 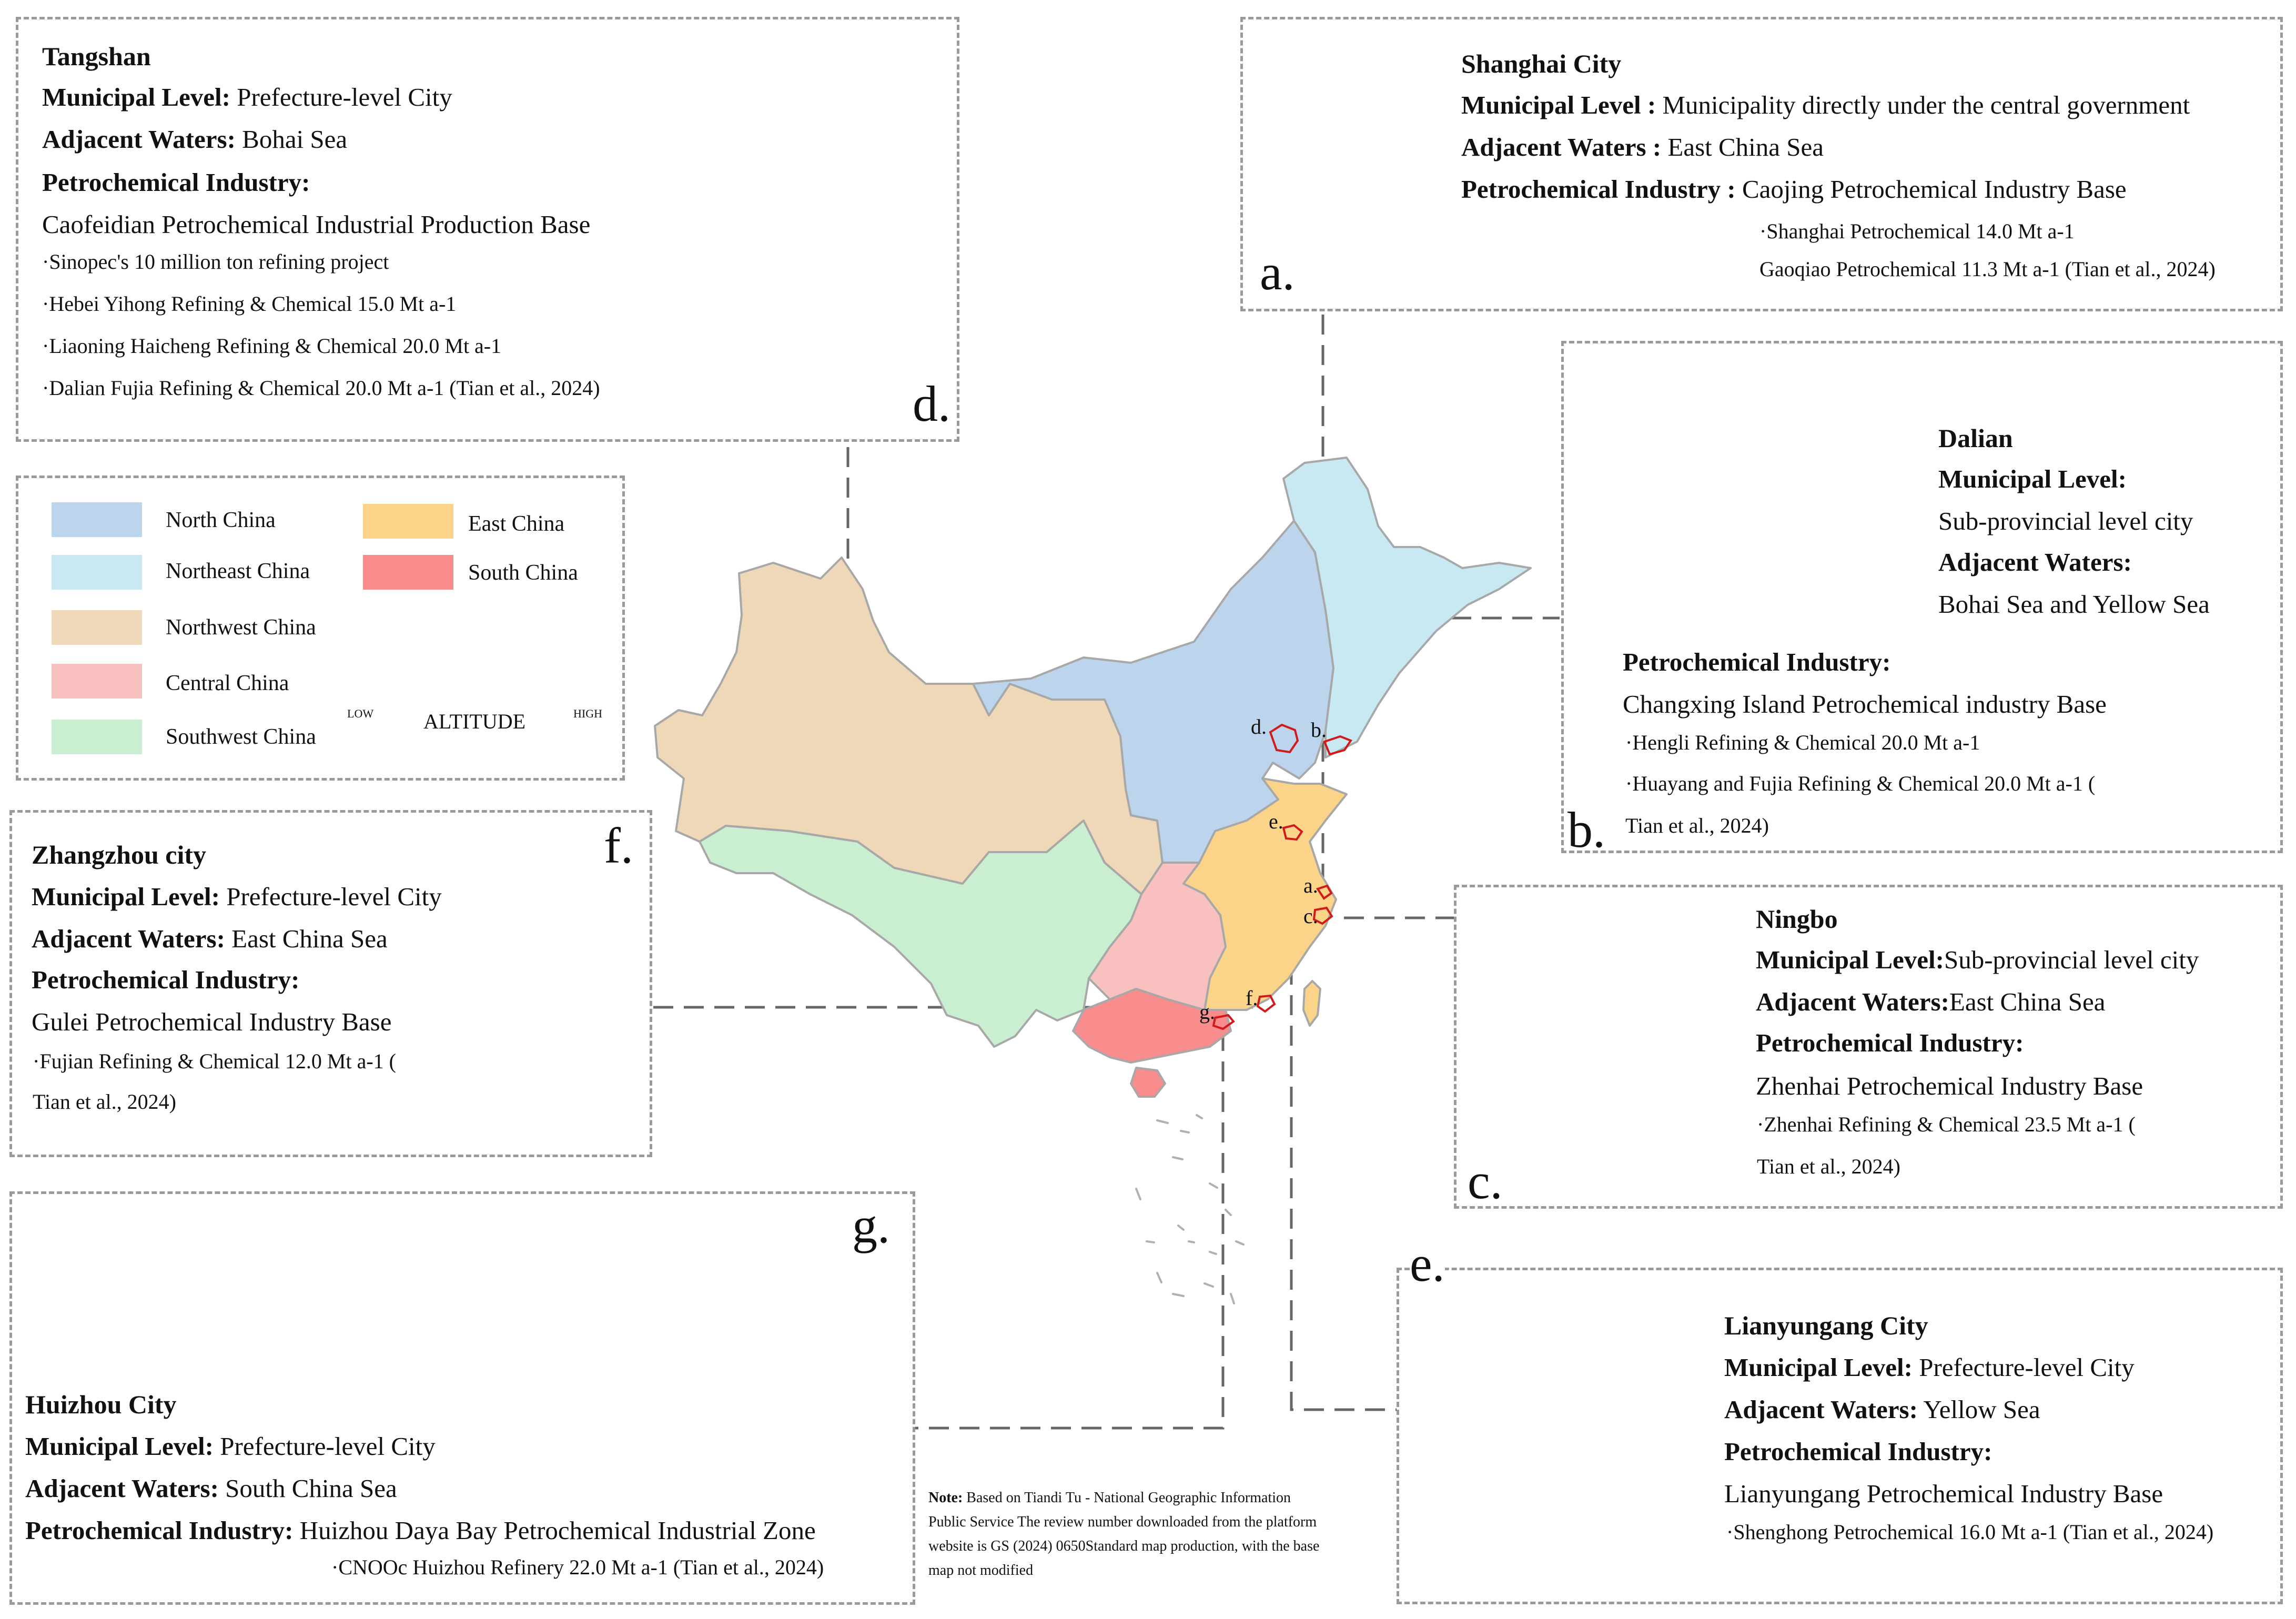 What do you see at coordinates (1310, 916) in the screenshot?
I see `map-label-c: c.` at bounding box center [1310, 916].